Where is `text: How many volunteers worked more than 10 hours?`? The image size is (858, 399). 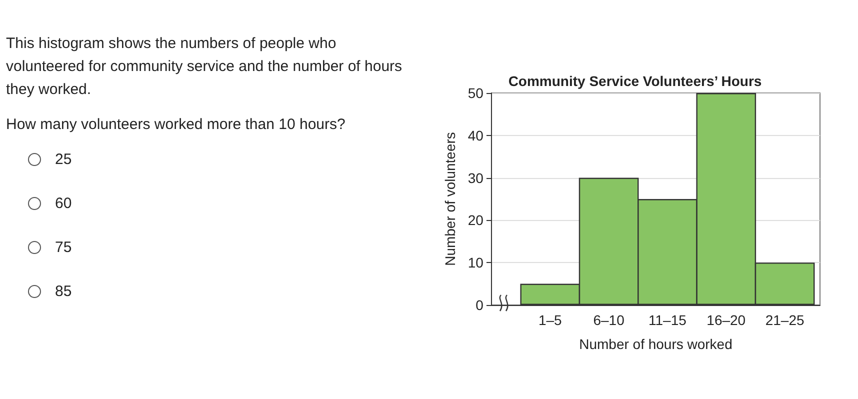
text: How many volunteers worked more than 10 hours? is located at coordinates (176, 125).